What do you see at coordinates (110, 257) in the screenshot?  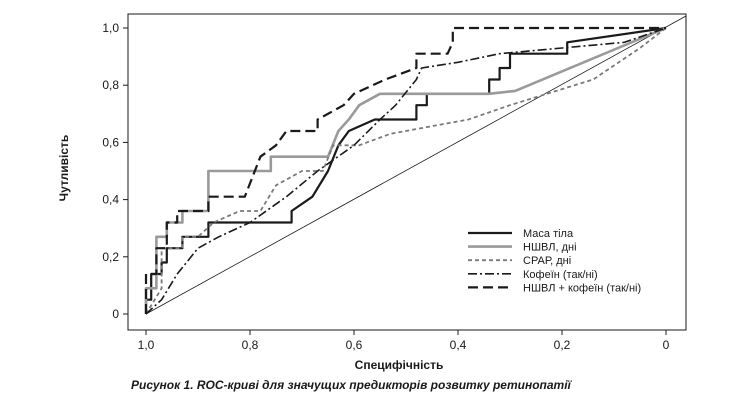 I see `y-tick-label: 0,2` at bounding box center [110, 257].